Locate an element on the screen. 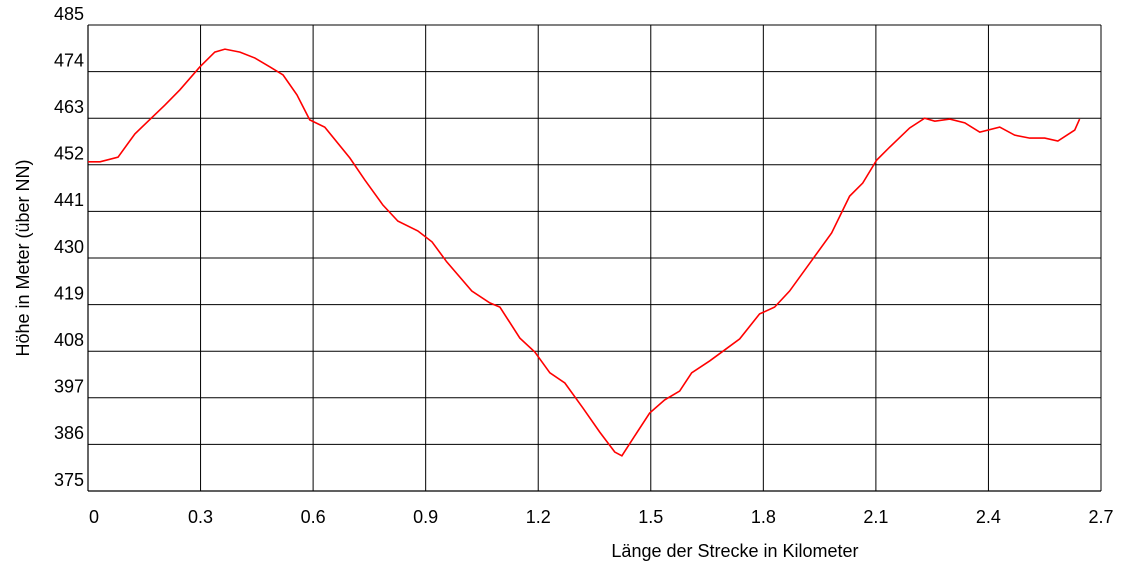  x-axis-label: Länge der Strecke in Kilometer is located at coordinates (734, 551).